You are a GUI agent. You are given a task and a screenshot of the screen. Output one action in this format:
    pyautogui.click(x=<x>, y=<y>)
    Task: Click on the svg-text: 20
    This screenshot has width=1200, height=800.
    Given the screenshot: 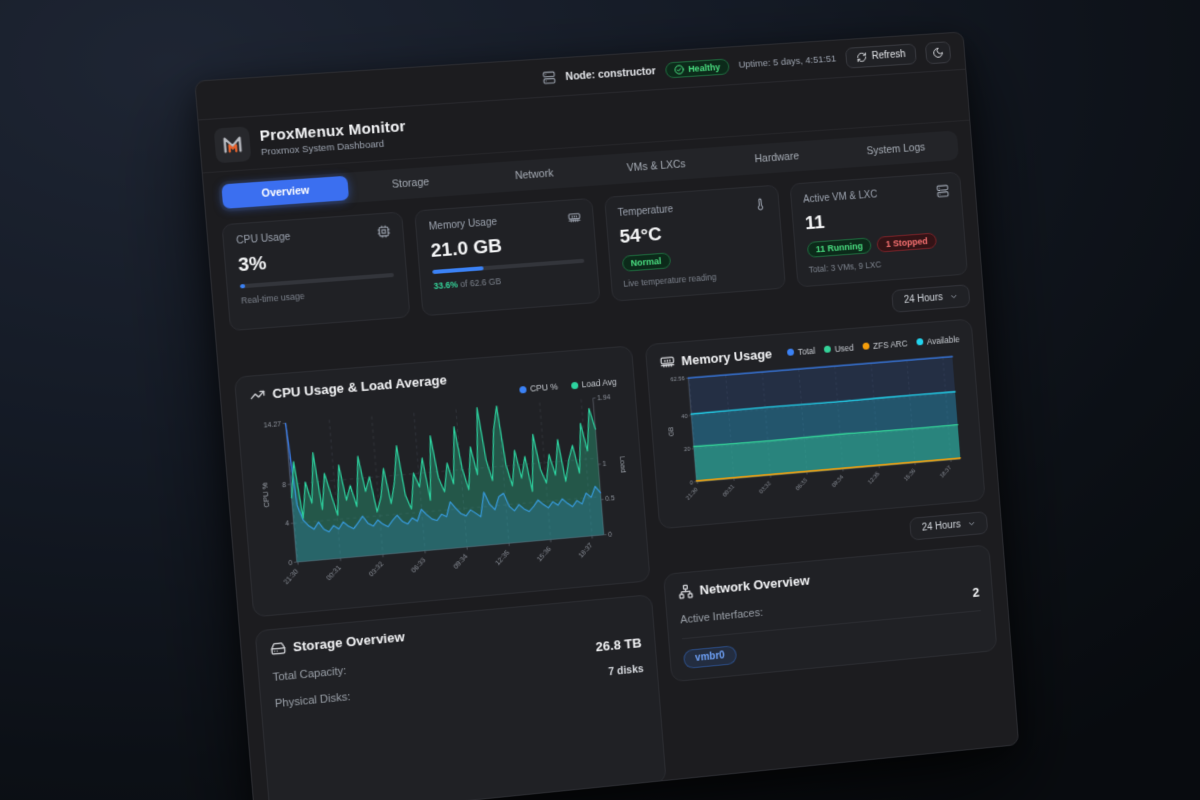 What is the action you would take?
    pyautogui.click(x=687, y=450)
    